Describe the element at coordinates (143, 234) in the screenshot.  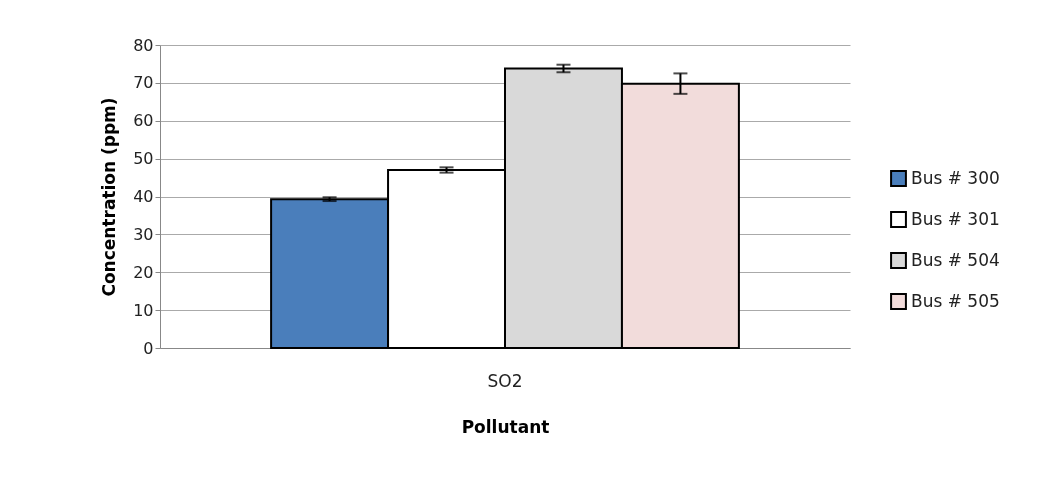
I see `y-tick-label: 30` at that location.